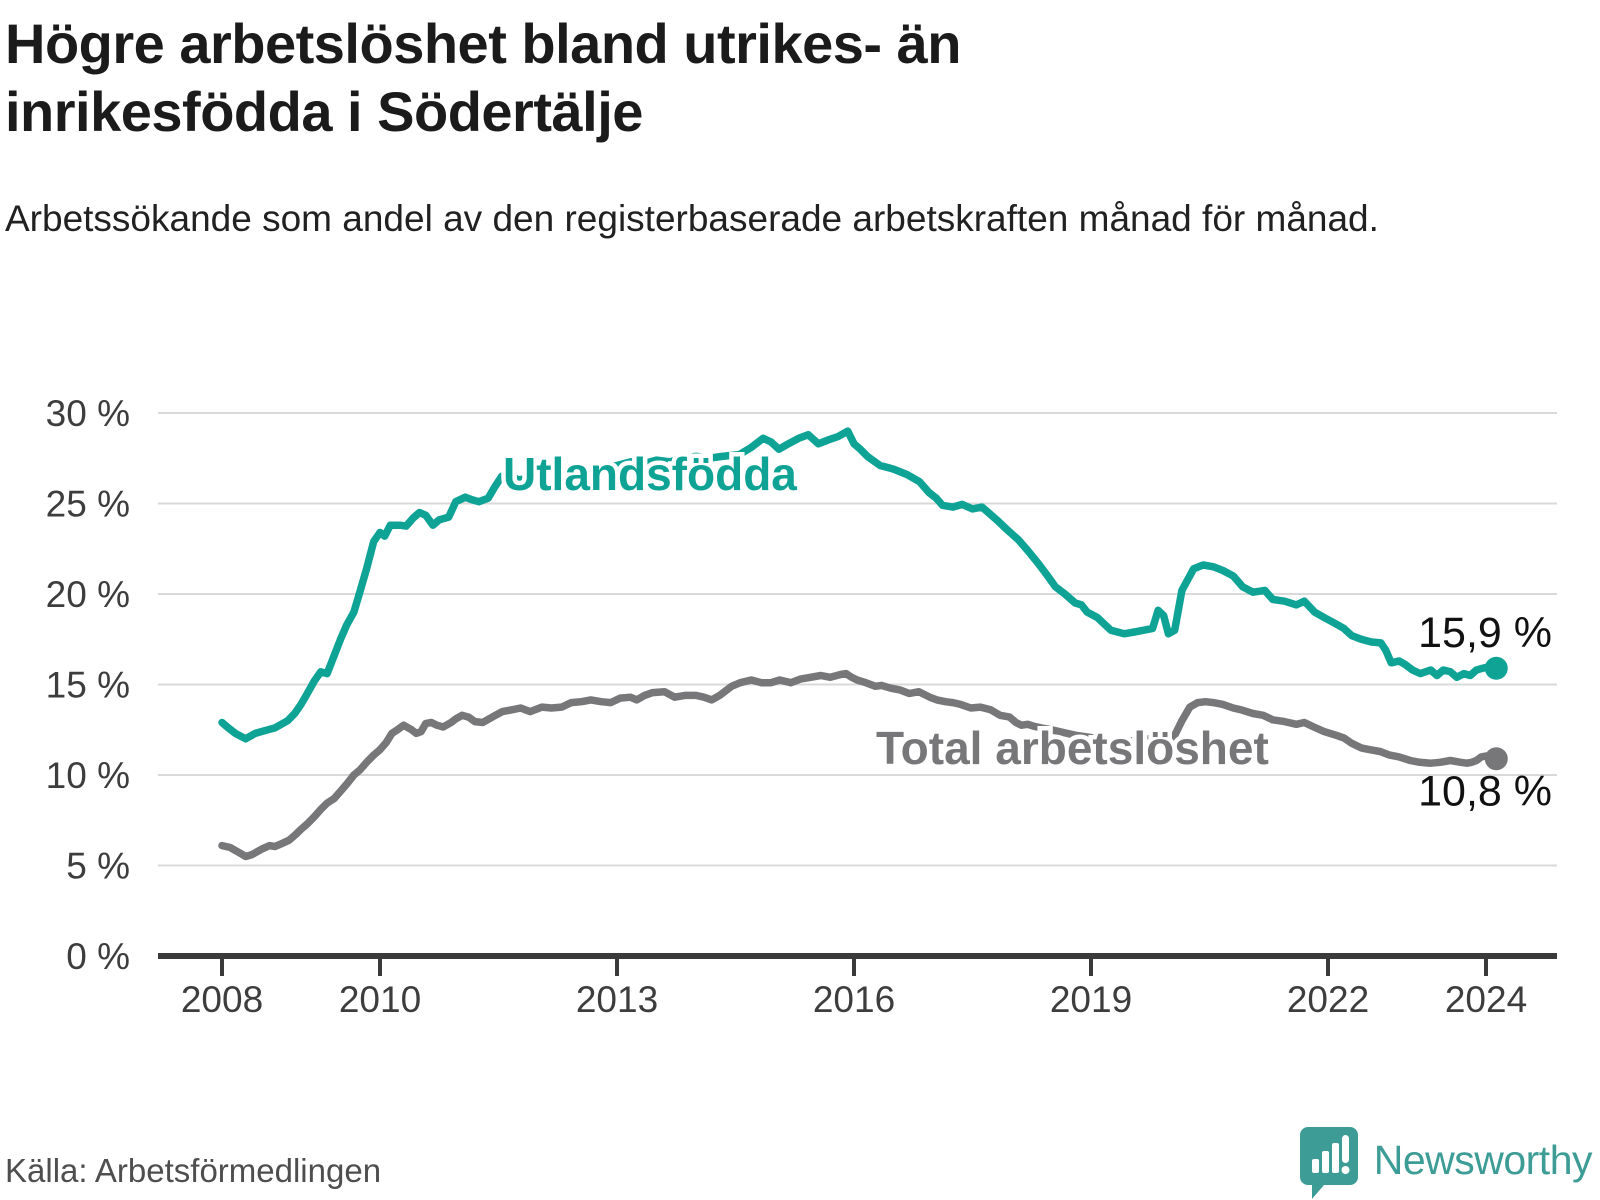  What do you see at coordinates (88, 504) in the screenshot?
I see `y-tick-label: 25 %` at bounding box center [88, 504].